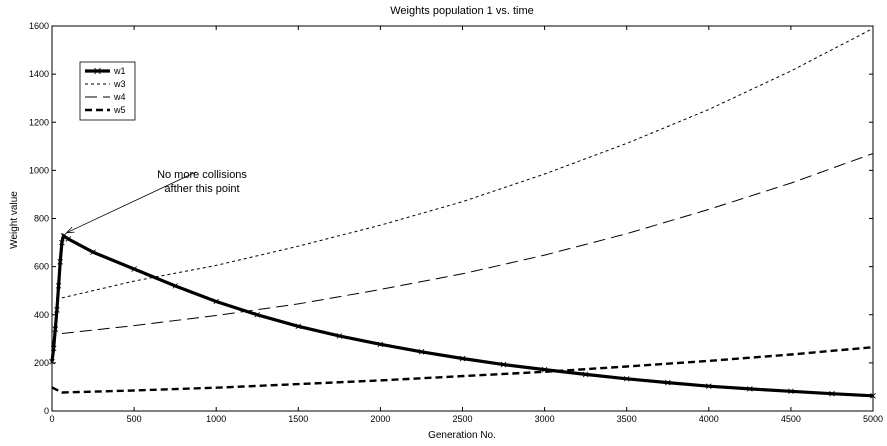 This screenshot has height=446, width=887. What do you see at coordinates (545, 419) in the screenshot?
I see `x-tick-label: 3000` at bounding box center [545, 419].